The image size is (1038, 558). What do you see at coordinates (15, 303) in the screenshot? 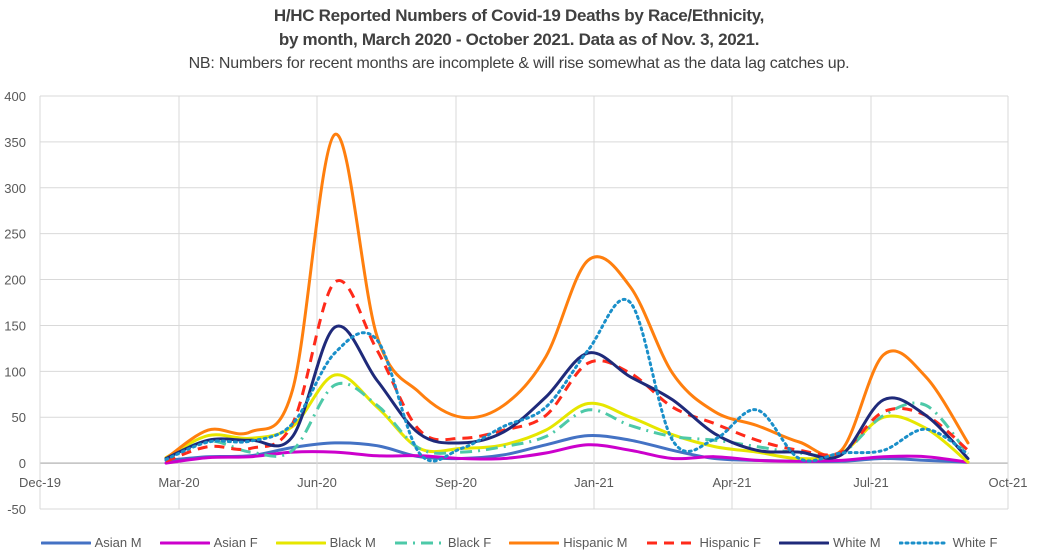
I see `y-axis-ticks: 400 350 300 250 200 150 100 50 0 -50` at bounding box center [15, 303].